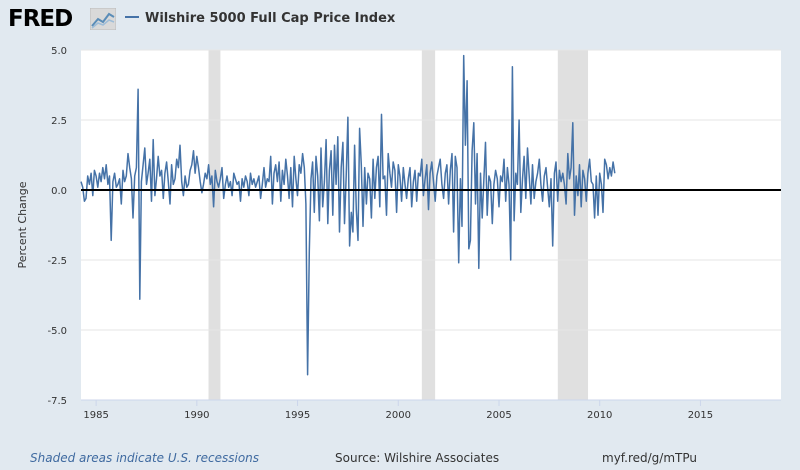 This screenshot has width=800, height=470. Describe the element at coordinates (431, 410) in the screenshot. I see `x-axis-ticks: 1985 1990 1995 2000 2005 2010 2015` at that location.